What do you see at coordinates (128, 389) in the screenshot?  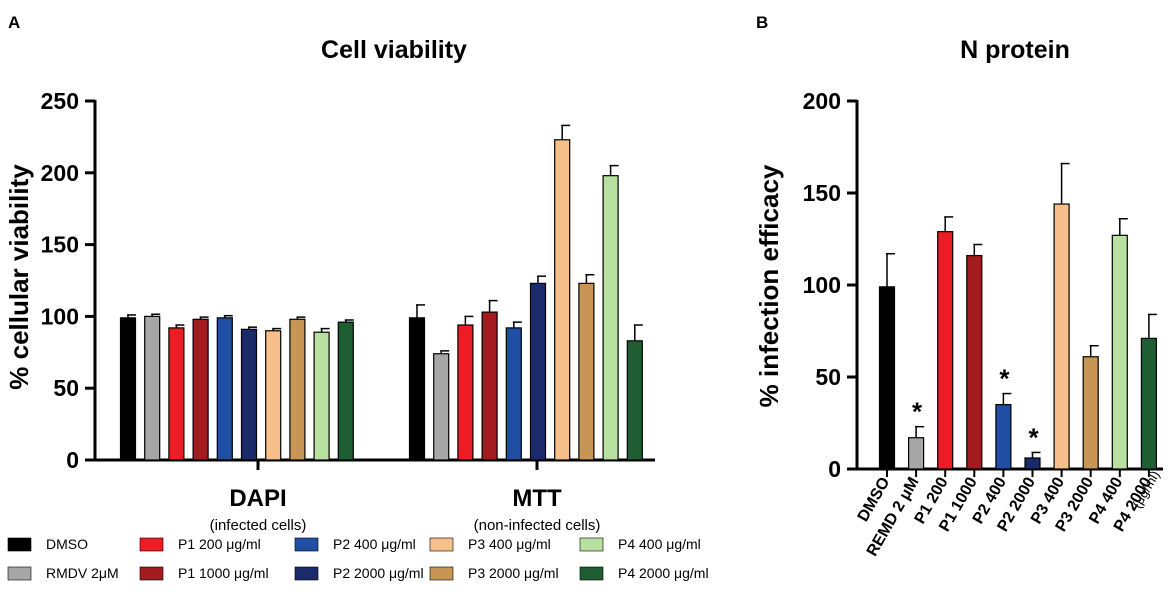 I see `bar-dapi-dmso` at bounding box center [128, 389].